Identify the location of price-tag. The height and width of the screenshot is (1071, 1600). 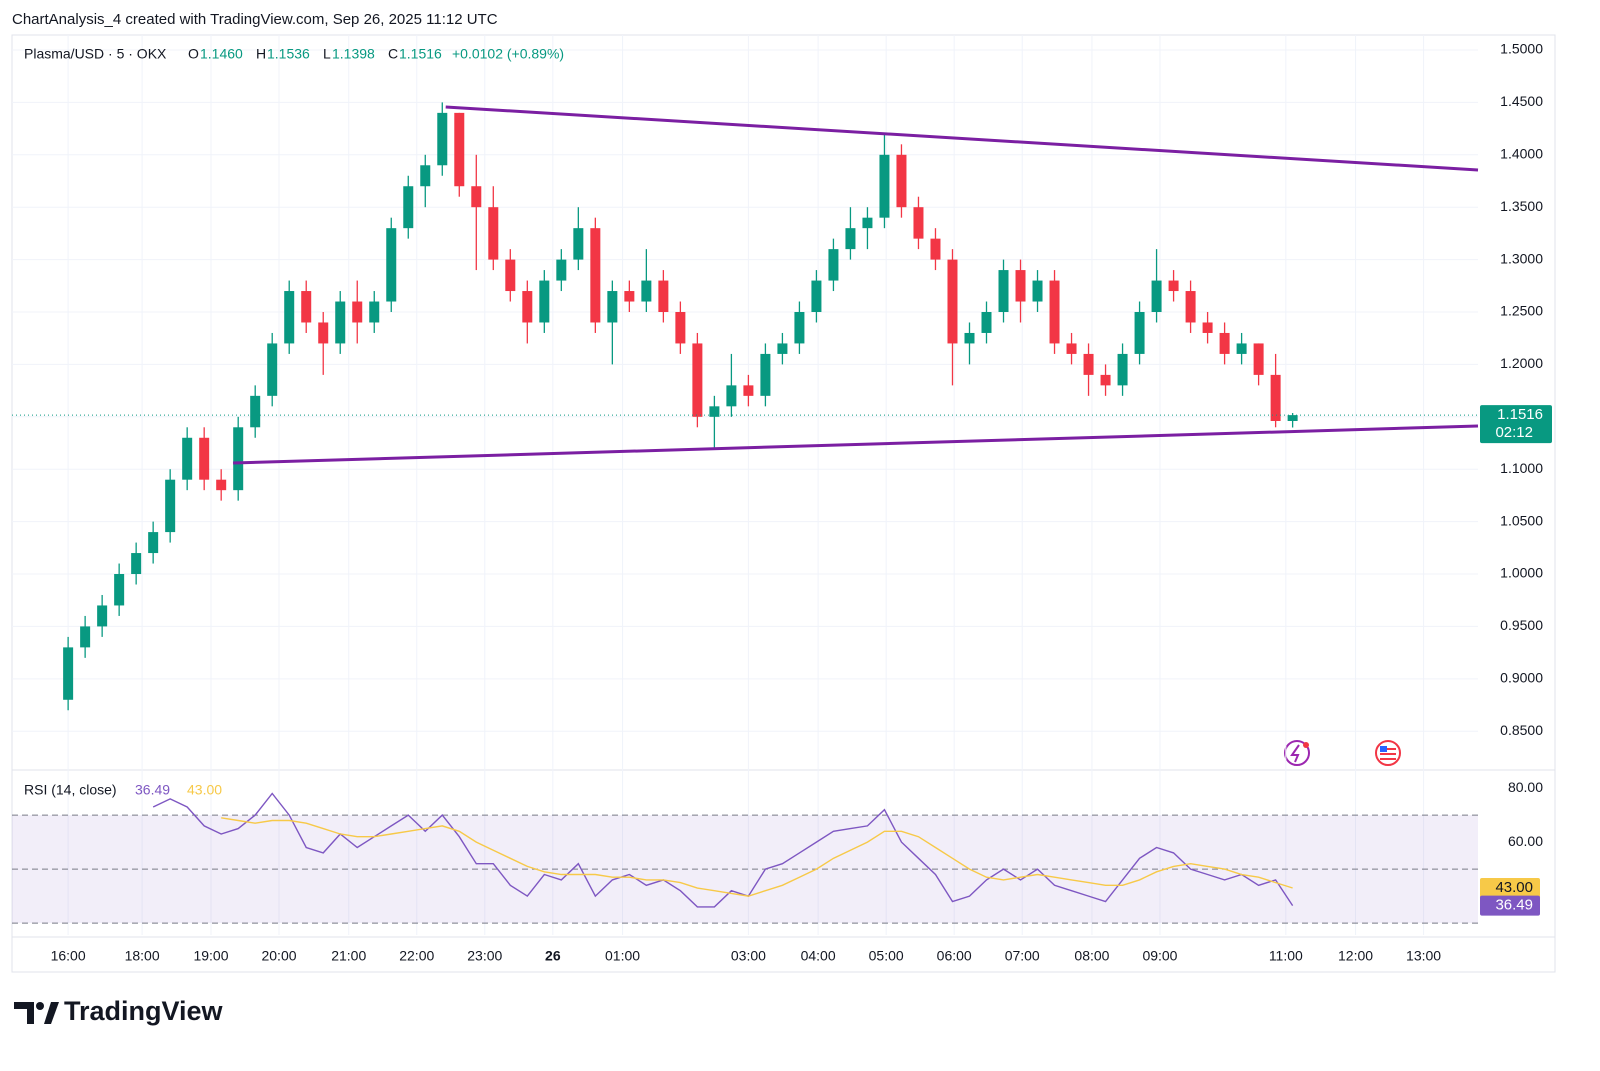
(1516, 424).